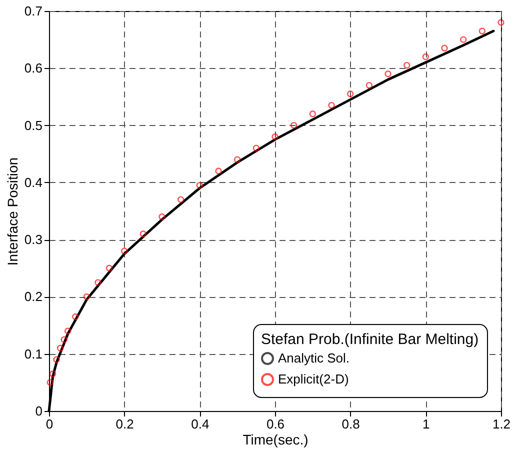 This screenshot has height=461, width=526. I want to click on x-tick-label: 0.6, so click(275, 424).